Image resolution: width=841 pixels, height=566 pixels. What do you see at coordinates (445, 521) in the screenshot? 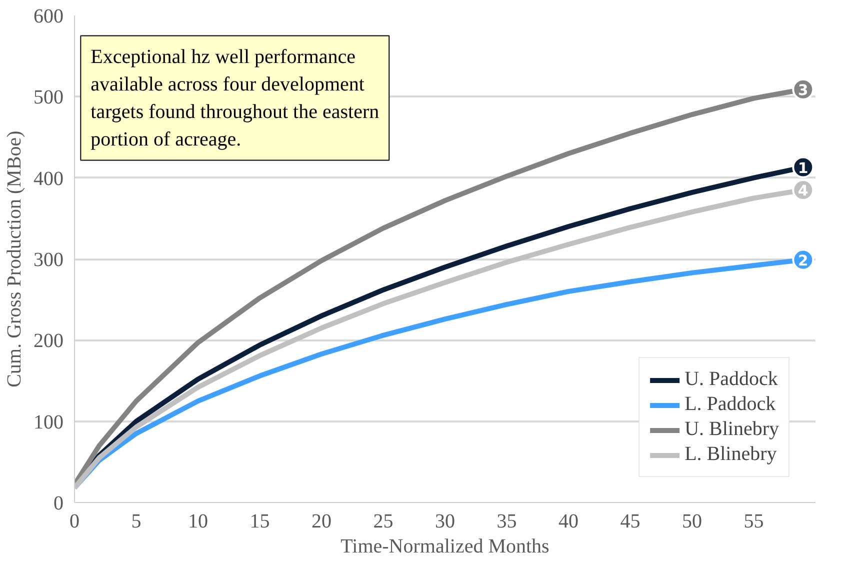
I see `x-tick-label: 30` at bounding box center [445, 521].